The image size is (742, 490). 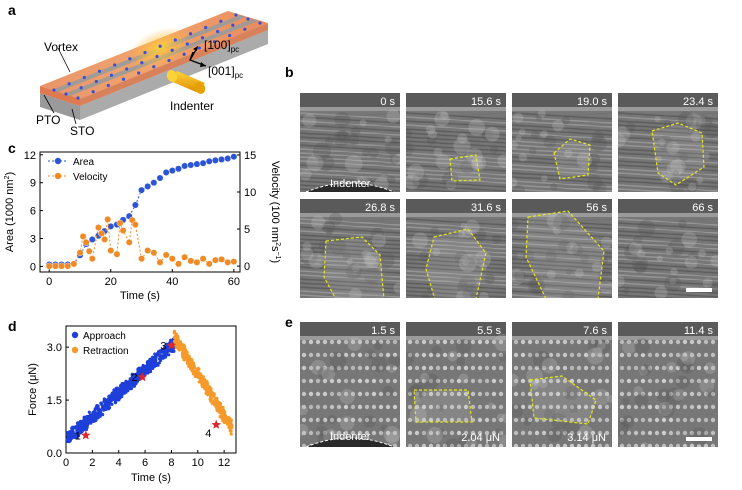 What do you see at coordinates (489, 331) in the screenshot?
I see `time-stamp: 5.5 s` at bounding box center [489, 331].